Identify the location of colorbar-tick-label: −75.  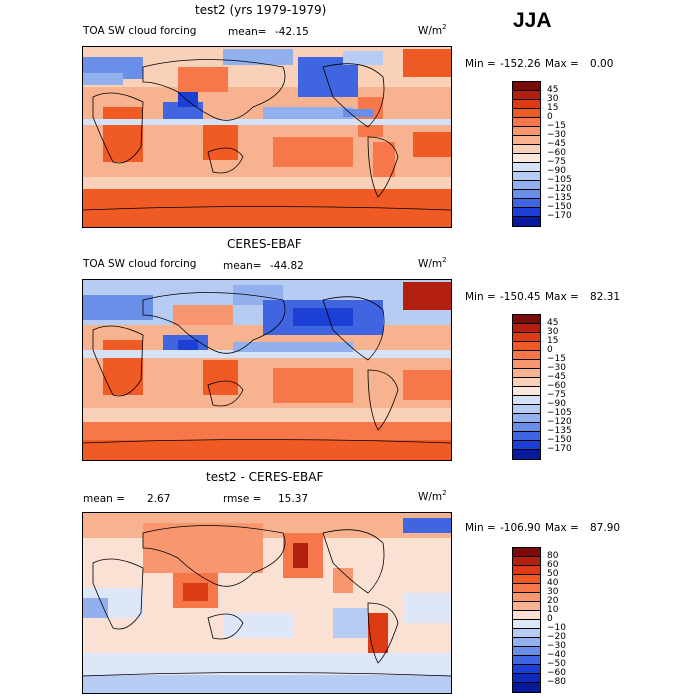
(556, 162).